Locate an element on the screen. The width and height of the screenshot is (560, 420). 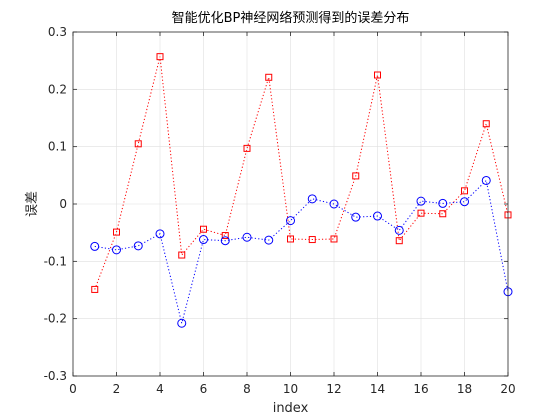
x-tick-label: 18 is located at coordinates (464, 389).